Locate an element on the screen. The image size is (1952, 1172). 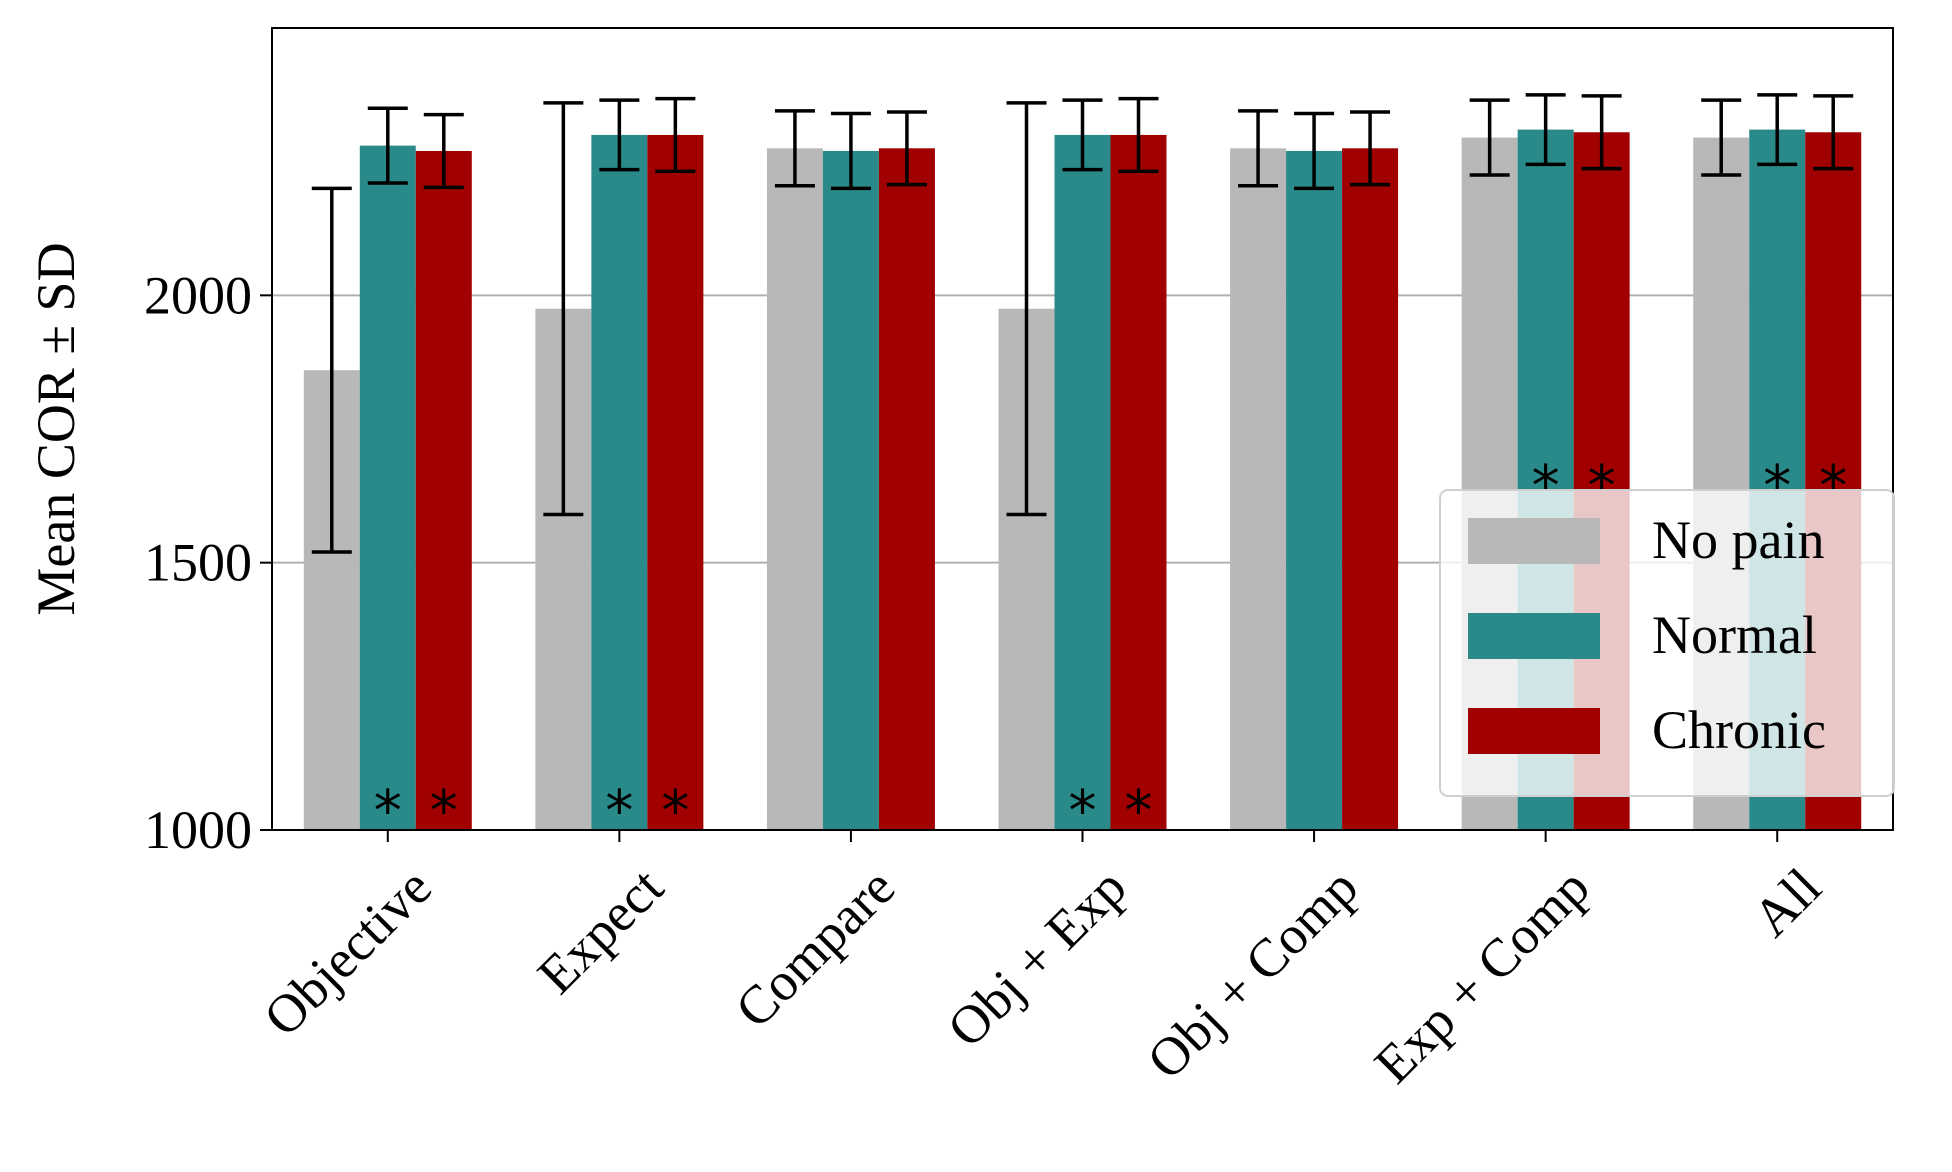
y-tick-label: 2000 is located at coordinates (198, 295).